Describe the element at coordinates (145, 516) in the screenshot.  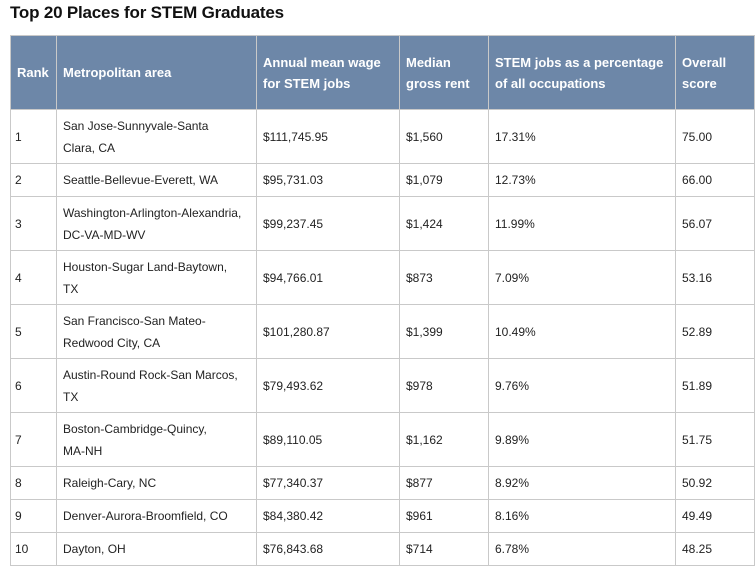
I see `area-name-line: Denver-Aurora-Broomfield, CO` at that location.